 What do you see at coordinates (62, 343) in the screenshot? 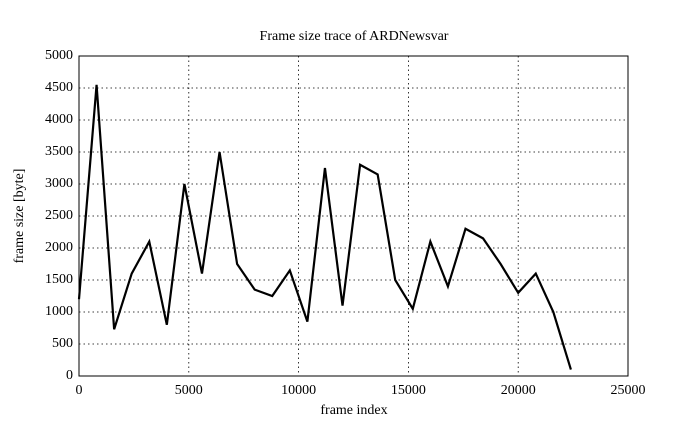
I see `y-tick-label: 500` at bounding box center [62, 343].